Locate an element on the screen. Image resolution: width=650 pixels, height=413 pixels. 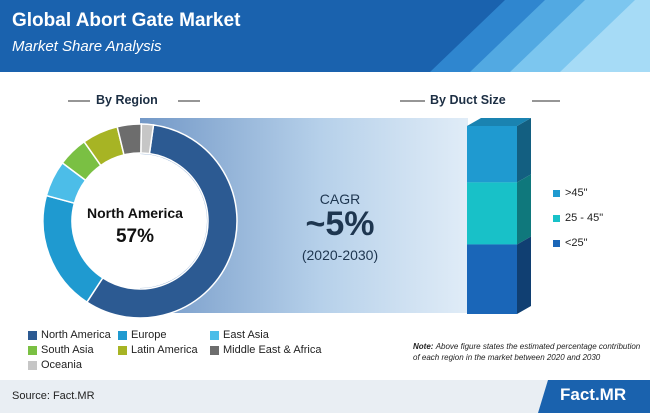
page-title: Global Abort Gate Market is located at coordinates (126, 20).